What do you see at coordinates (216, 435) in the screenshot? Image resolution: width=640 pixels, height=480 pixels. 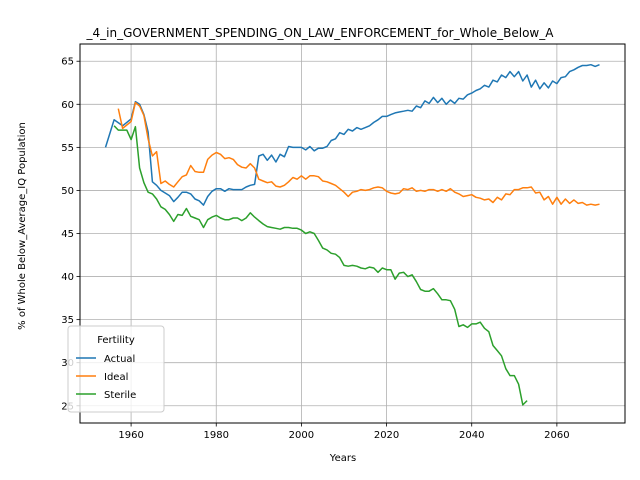 I see `x-tick-label: 1980` at bounding box center [216, 435].